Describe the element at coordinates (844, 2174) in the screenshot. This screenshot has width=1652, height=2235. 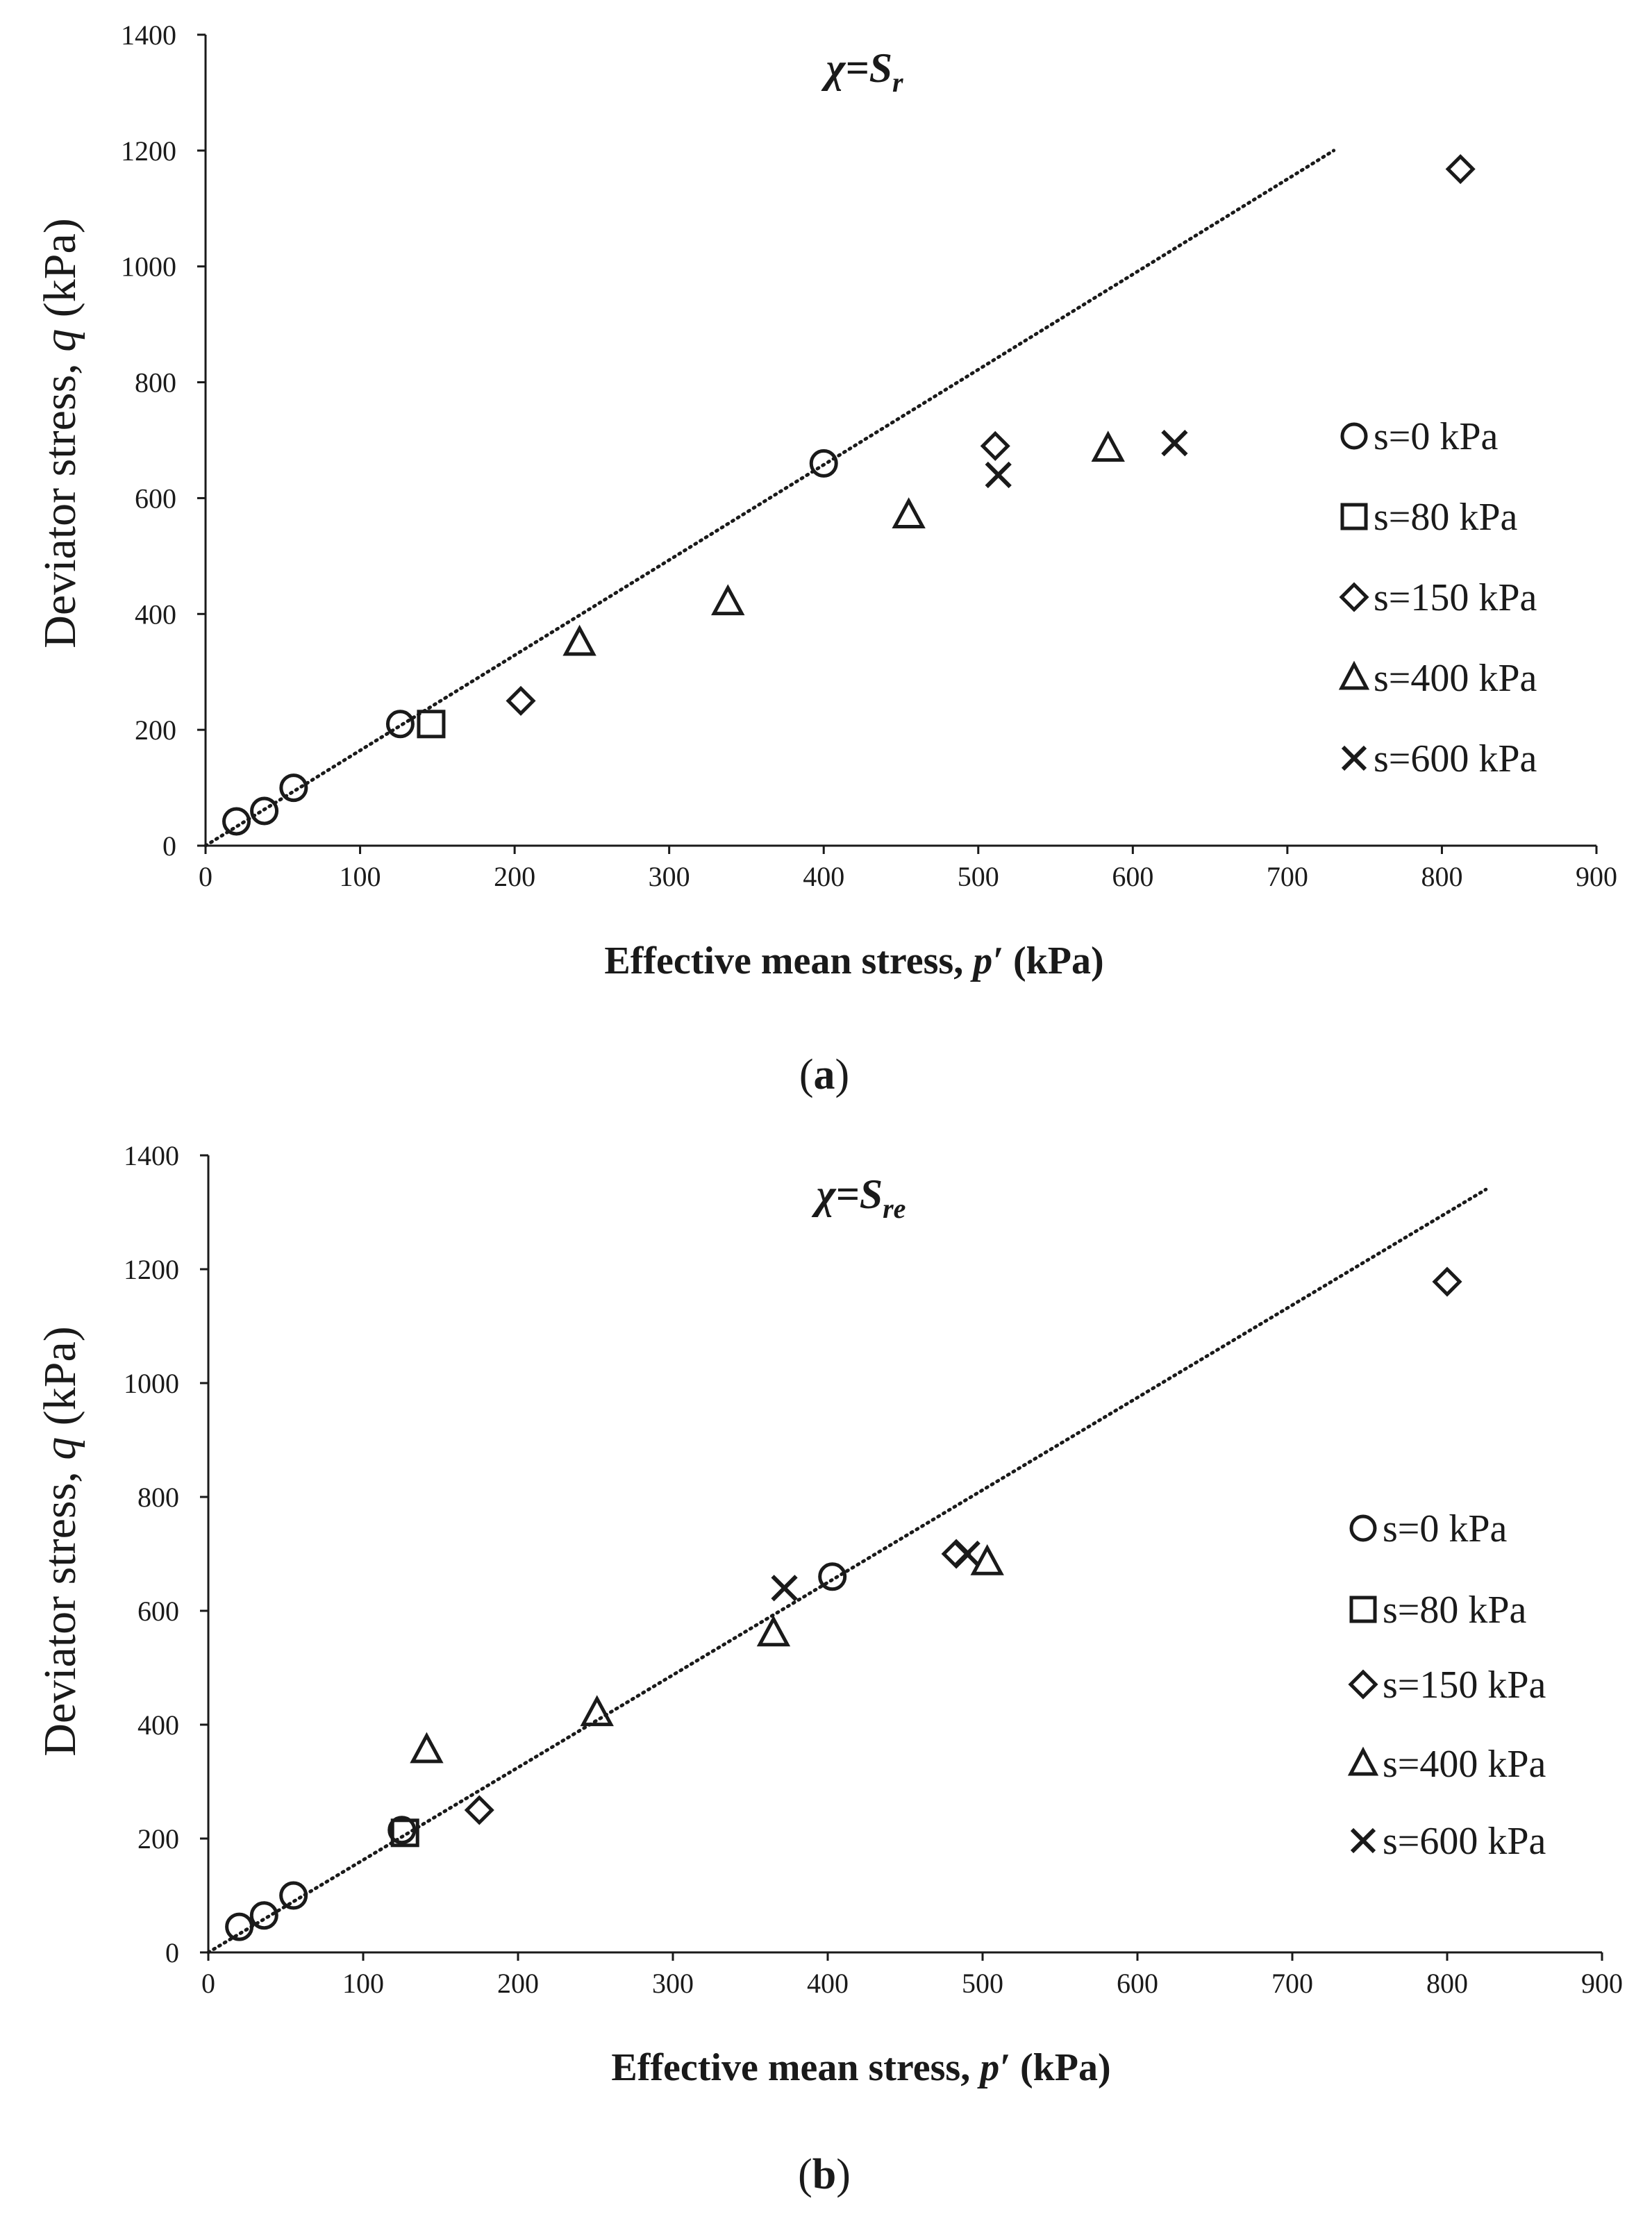
I see `panel-b-caption-close: )` at that location.